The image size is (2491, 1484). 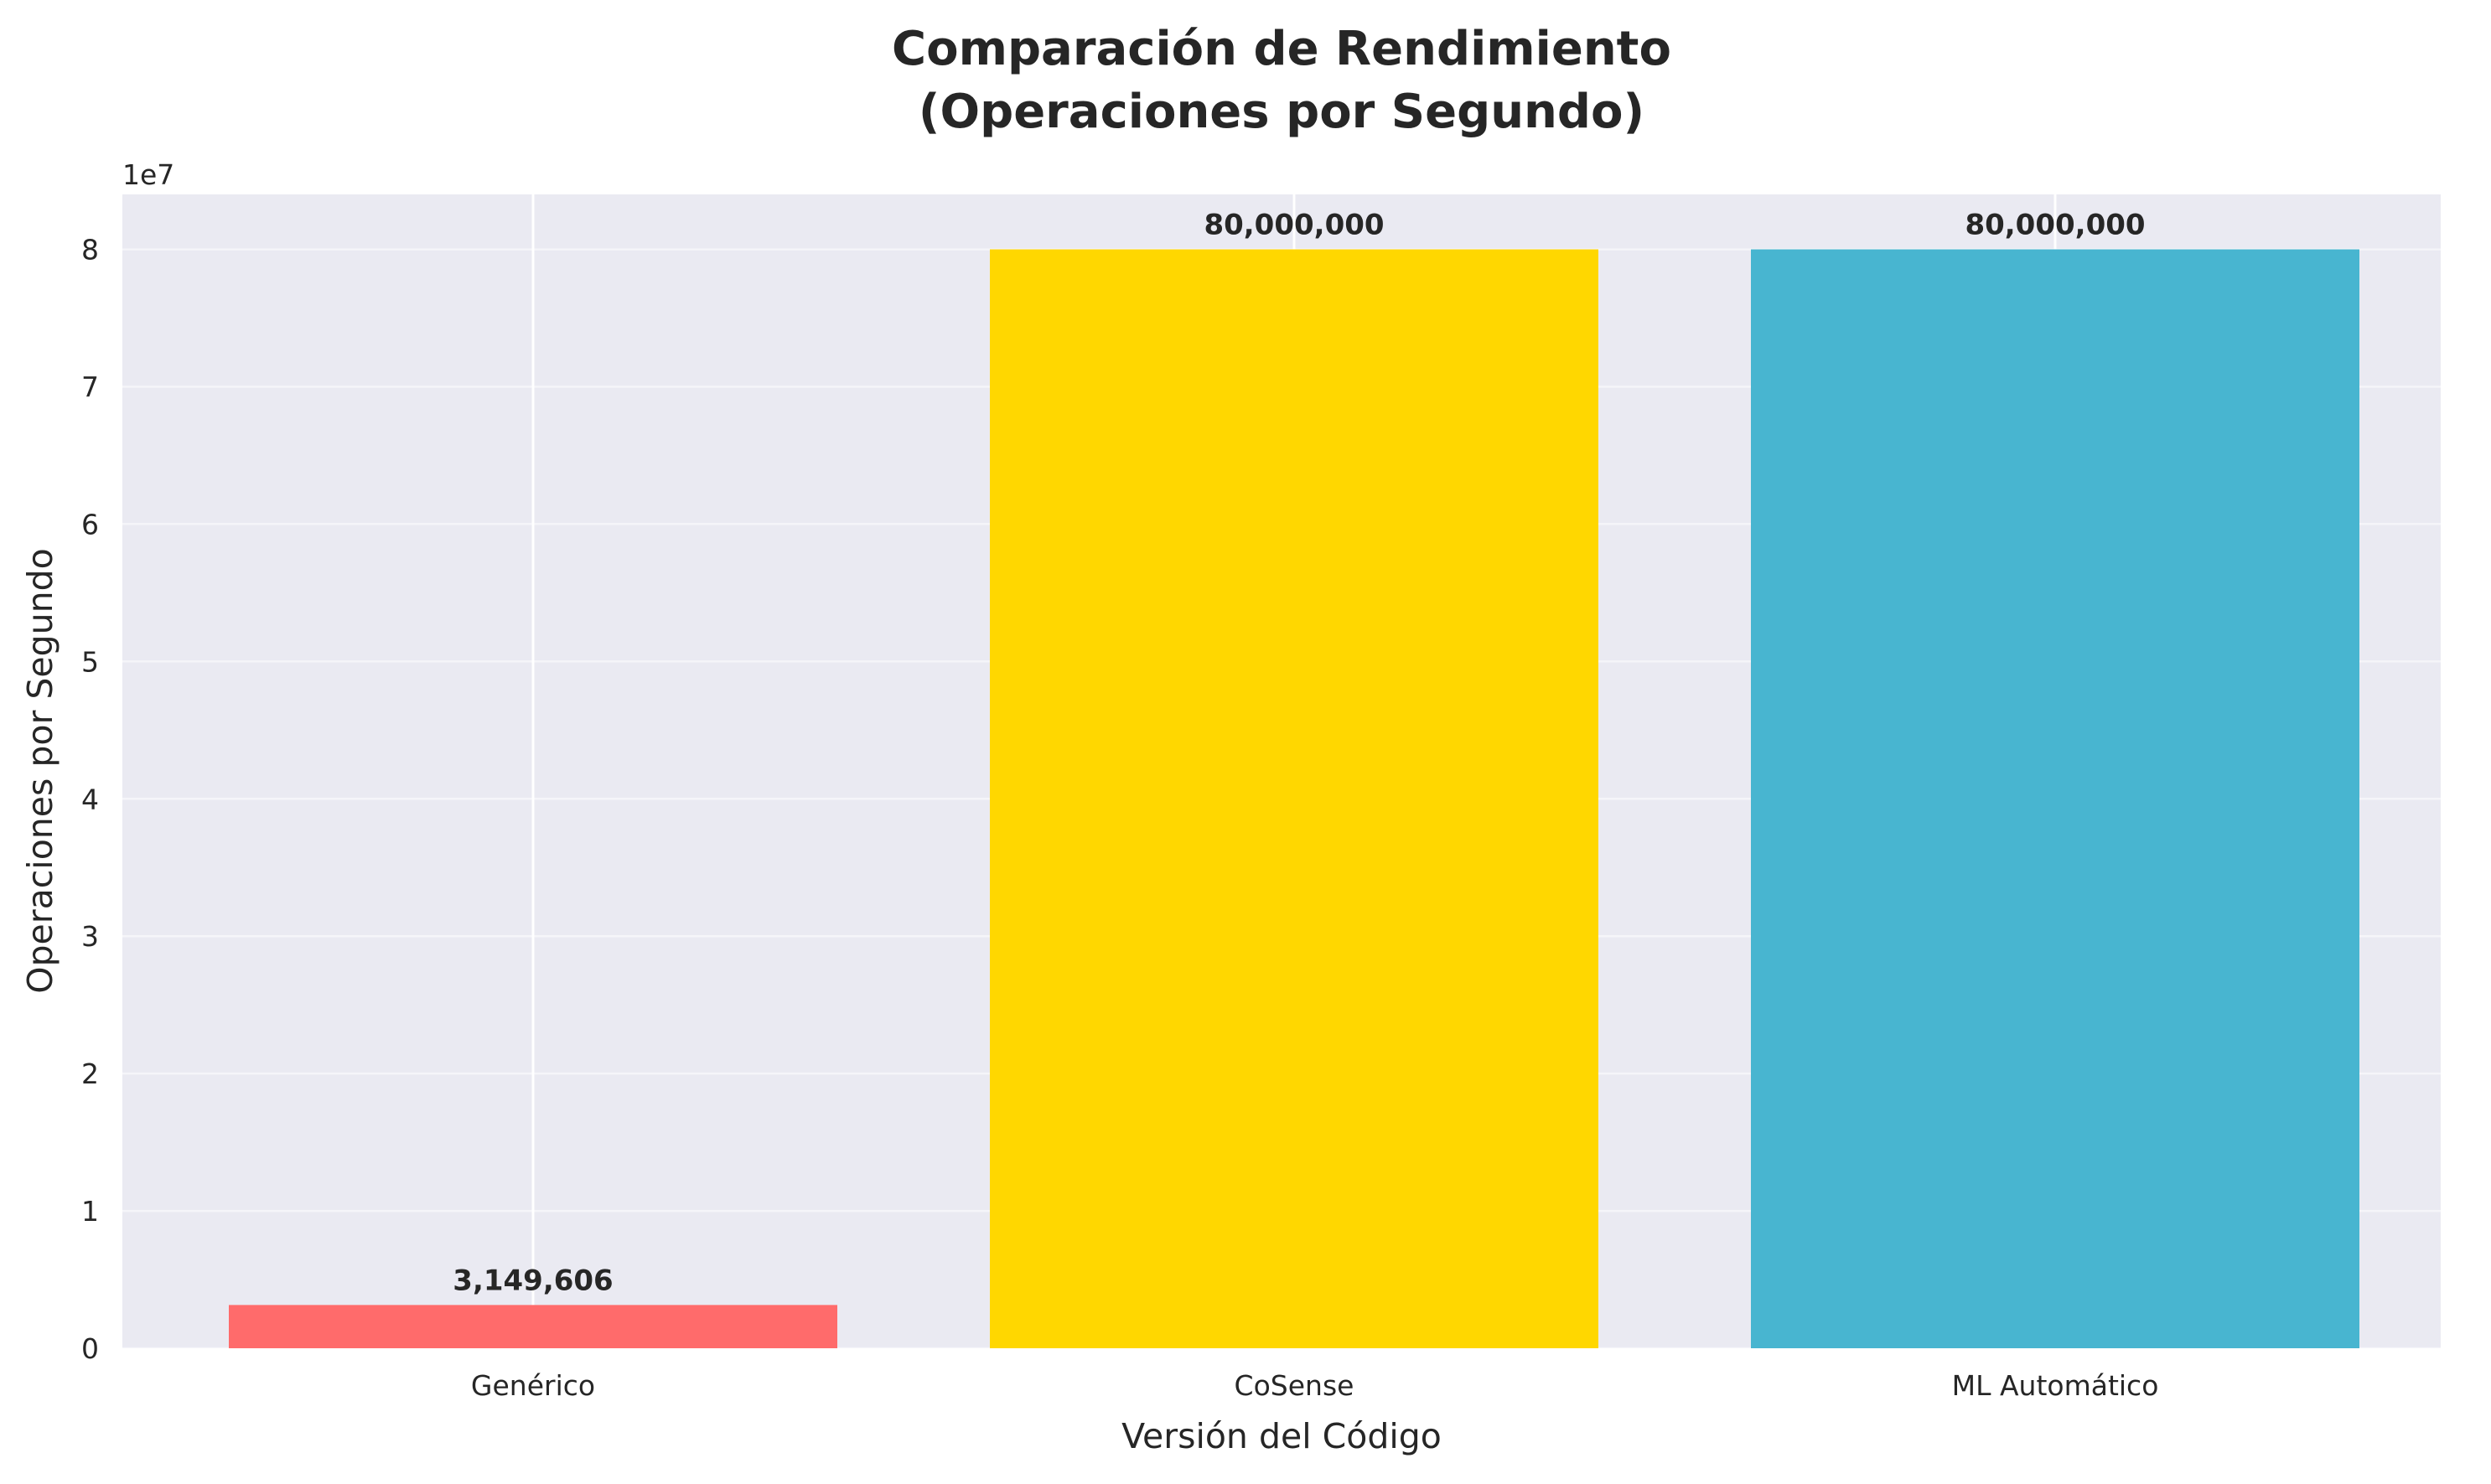 I want to click on x-tick-labels: Genérico CoSense ML Automático, so click(x=1314, y=1385).